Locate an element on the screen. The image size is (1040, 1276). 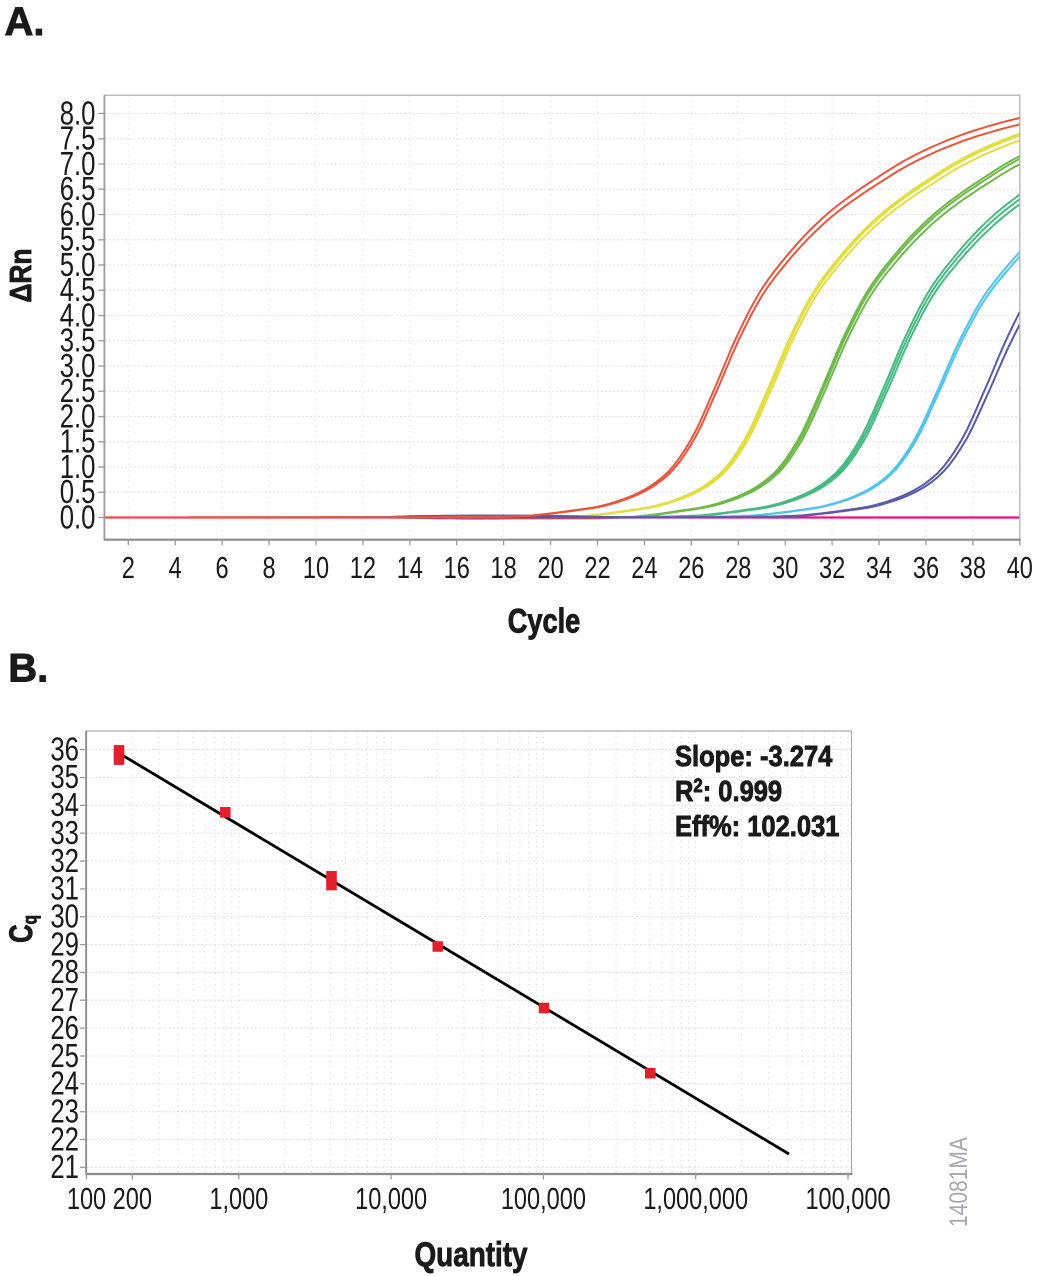
svg-text: 0.0 is located at coordinates (78, 517).